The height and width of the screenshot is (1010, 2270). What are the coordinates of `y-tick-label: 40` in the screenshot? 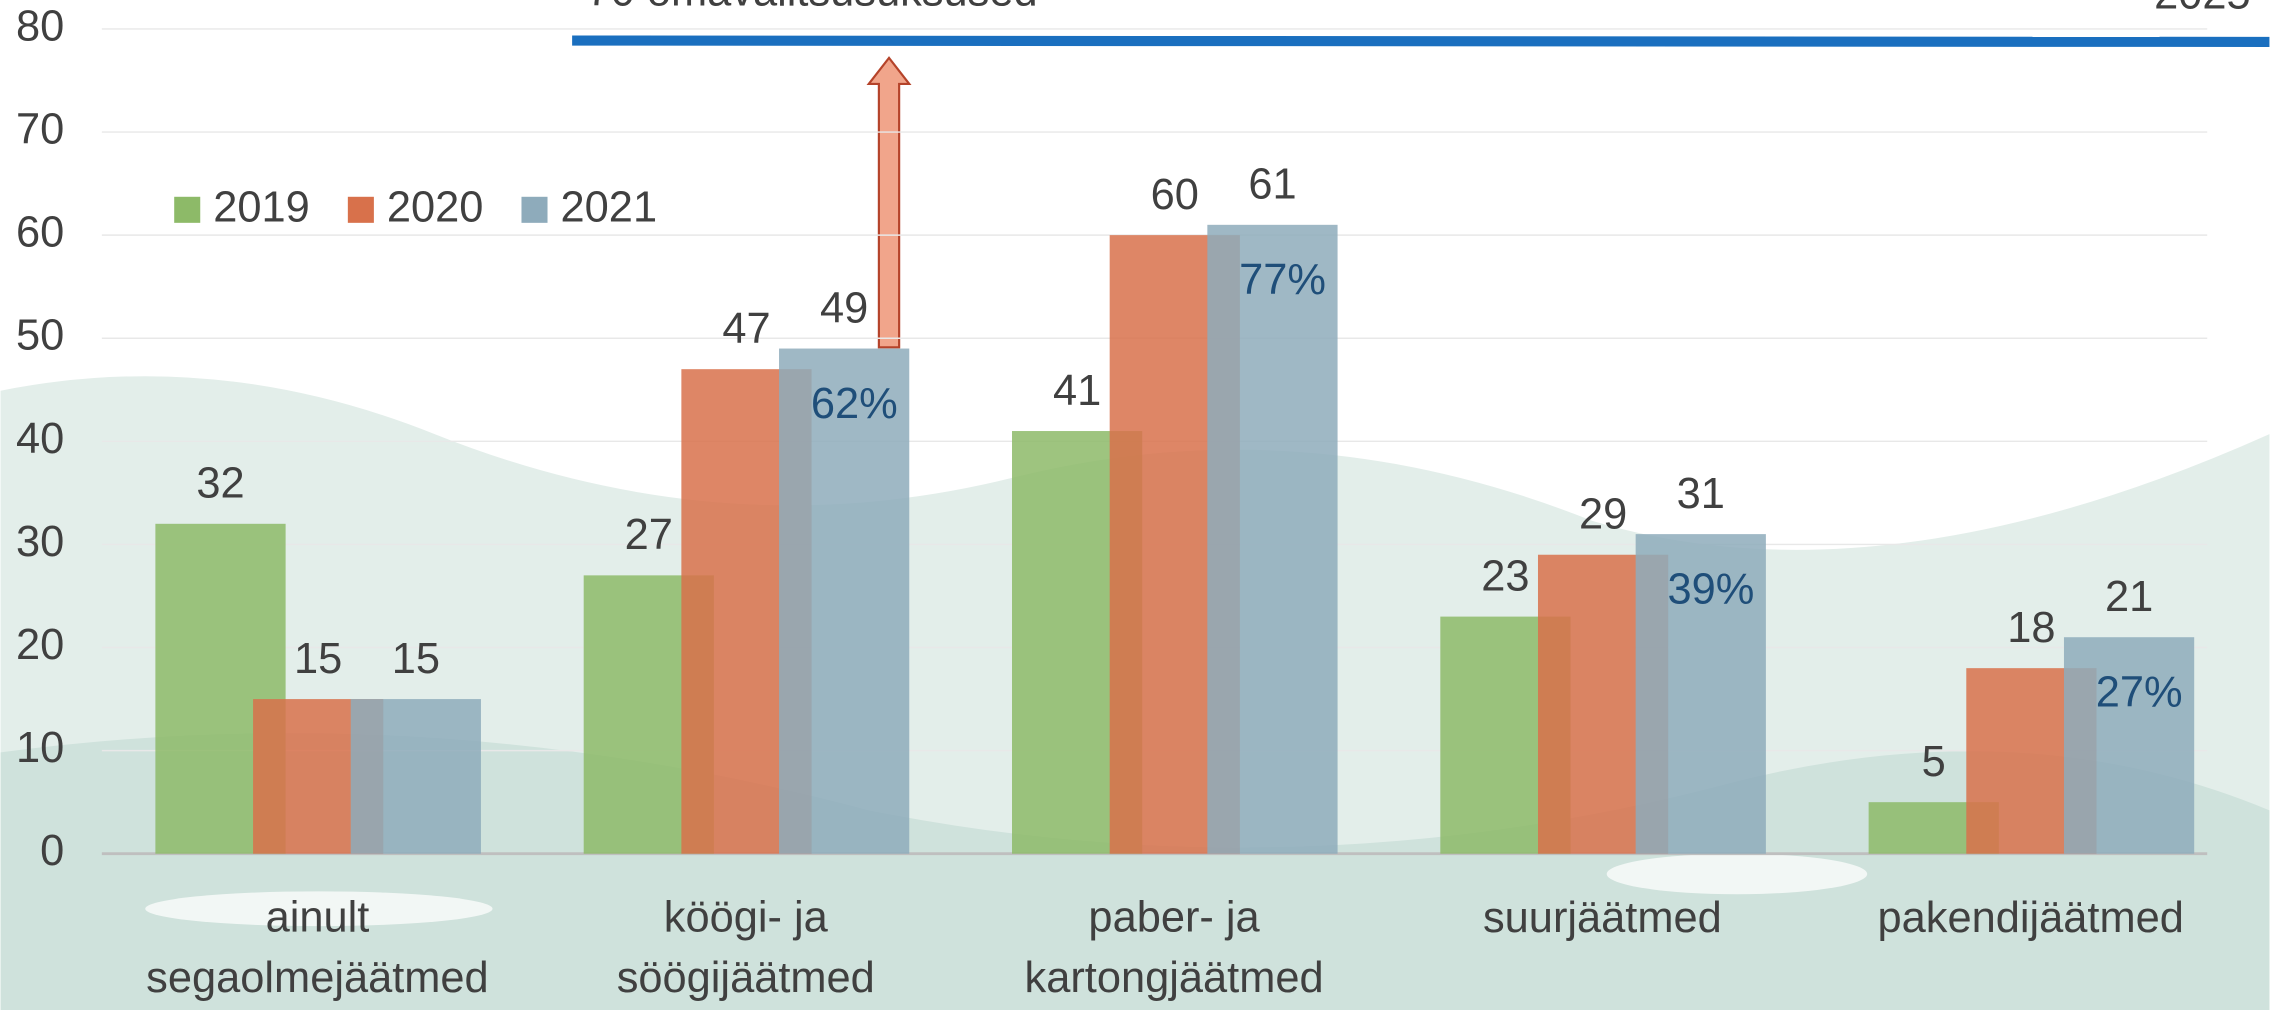 It's located at (40, 439).